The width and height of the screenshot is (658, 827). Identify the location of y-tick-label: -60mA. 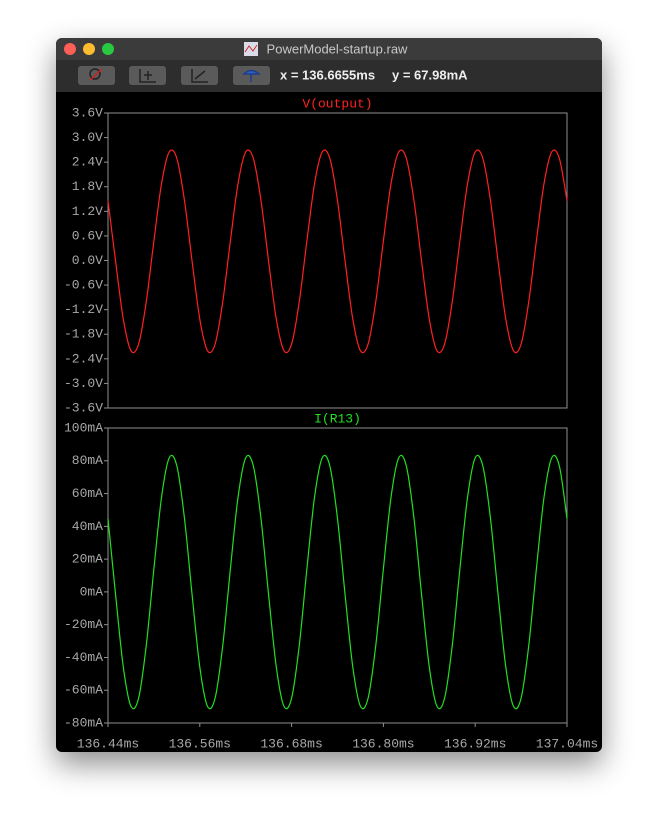
(83, 690).